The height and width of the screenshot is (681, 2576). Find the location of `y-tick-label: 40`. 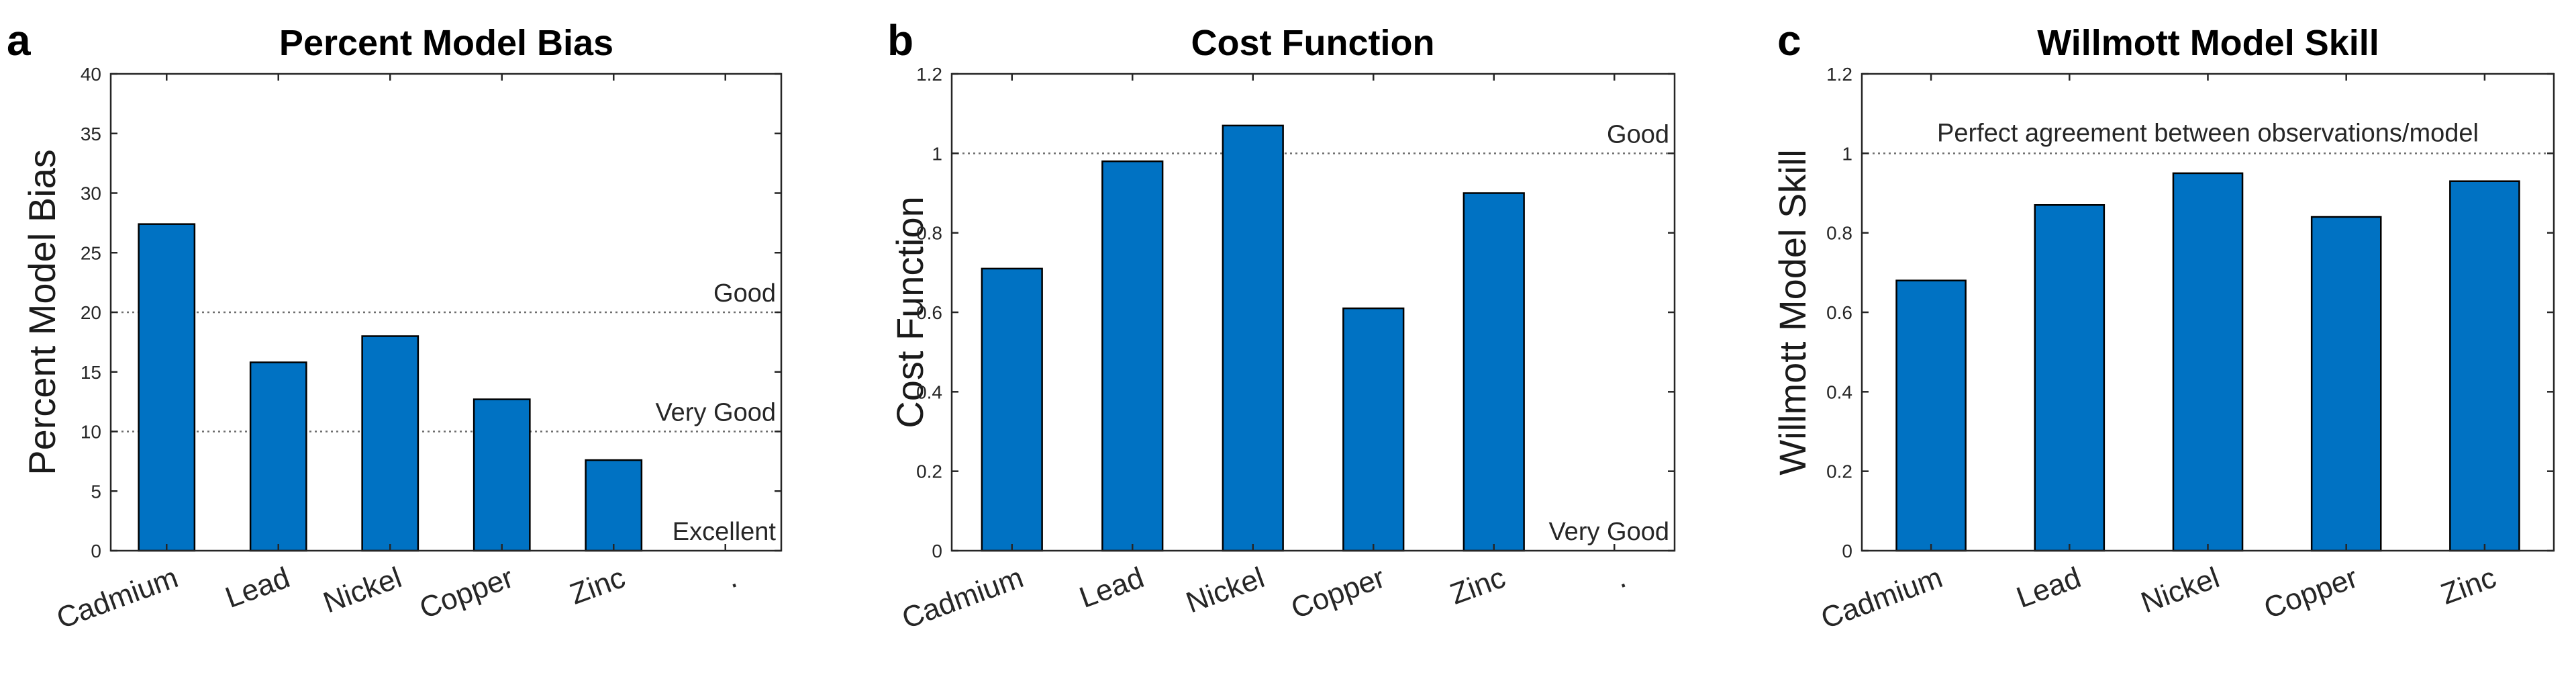

y-tick-label: 40 is located at coordinates (91, 74).